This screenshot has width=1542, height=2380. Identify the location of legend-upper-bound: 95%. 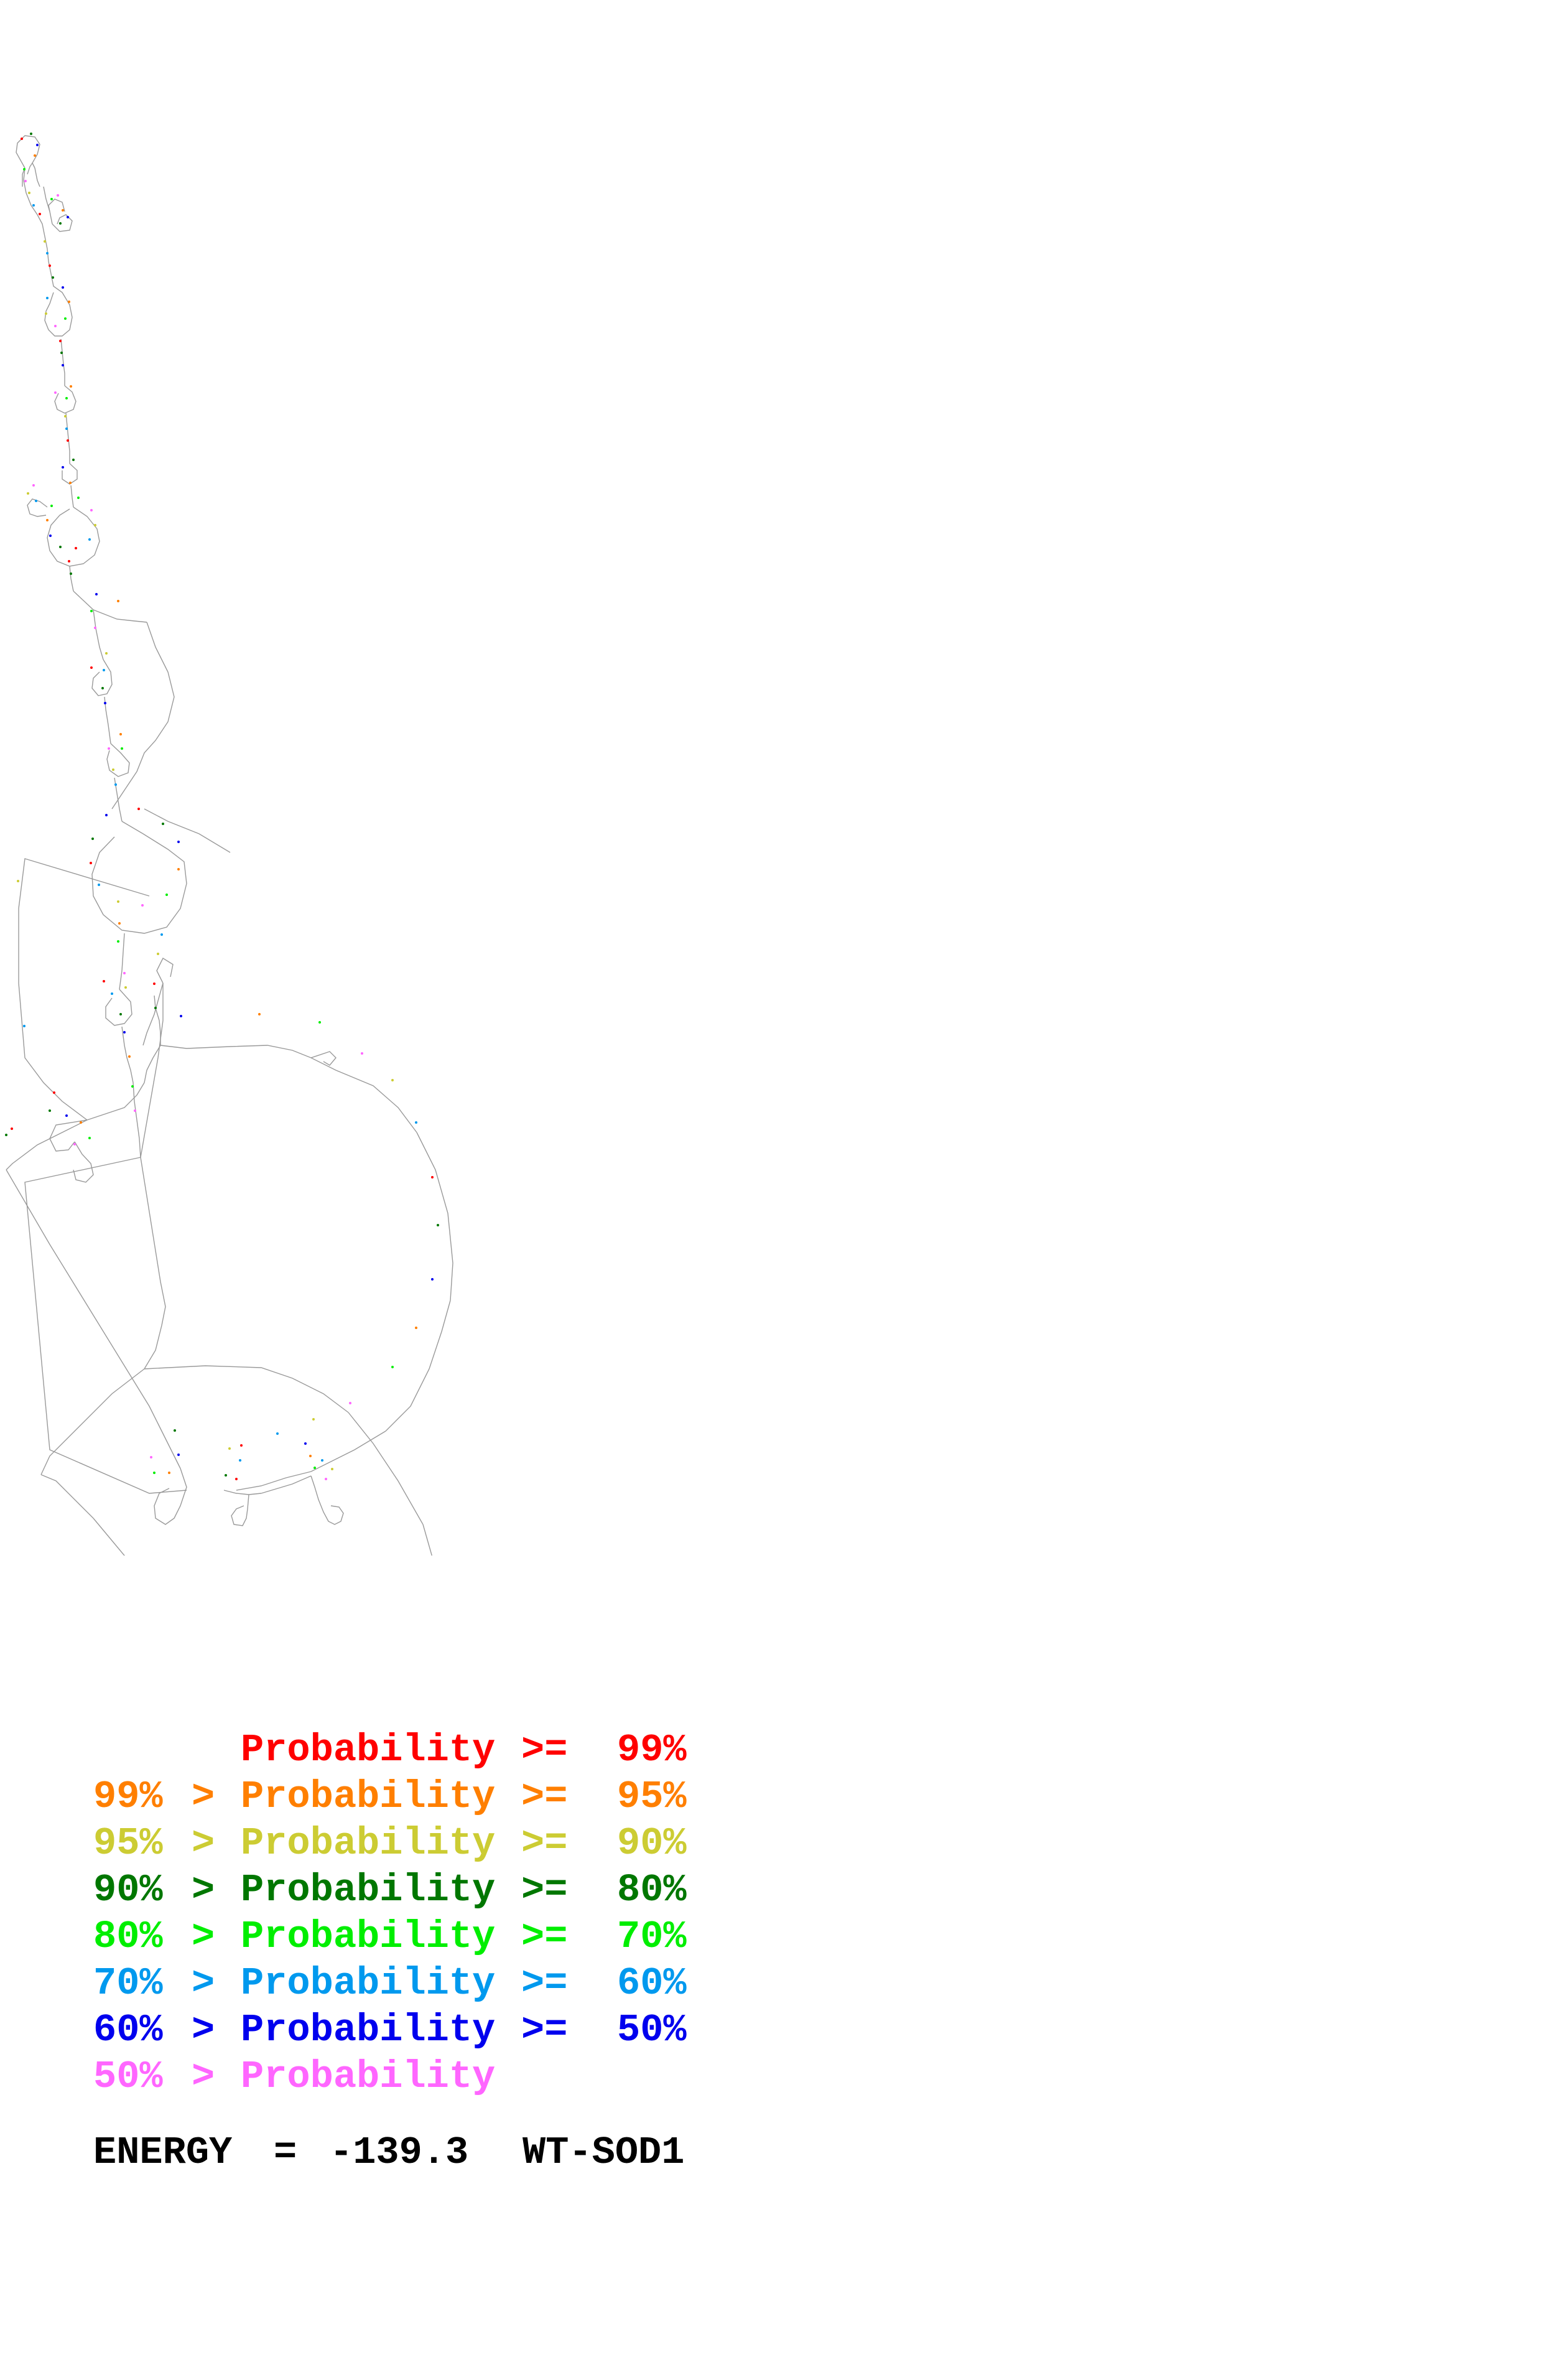
(652, 1797).